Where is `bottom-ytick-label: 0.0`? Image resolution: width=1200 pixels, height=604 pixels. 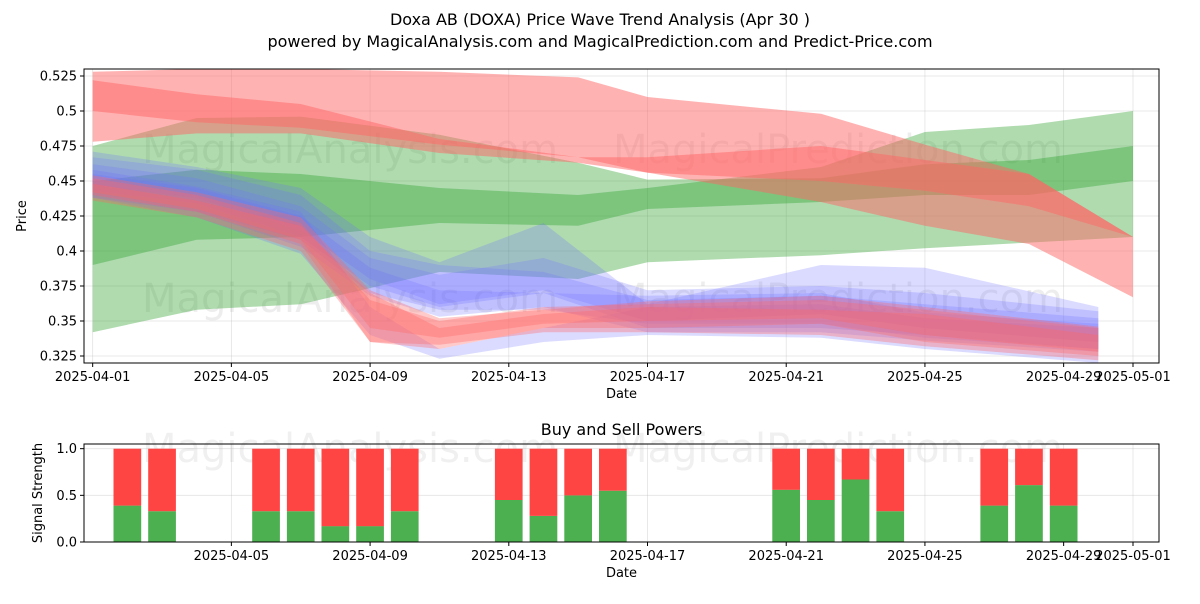 bottom-ytick-label: 0.0 is located at coordinates (66, 543).